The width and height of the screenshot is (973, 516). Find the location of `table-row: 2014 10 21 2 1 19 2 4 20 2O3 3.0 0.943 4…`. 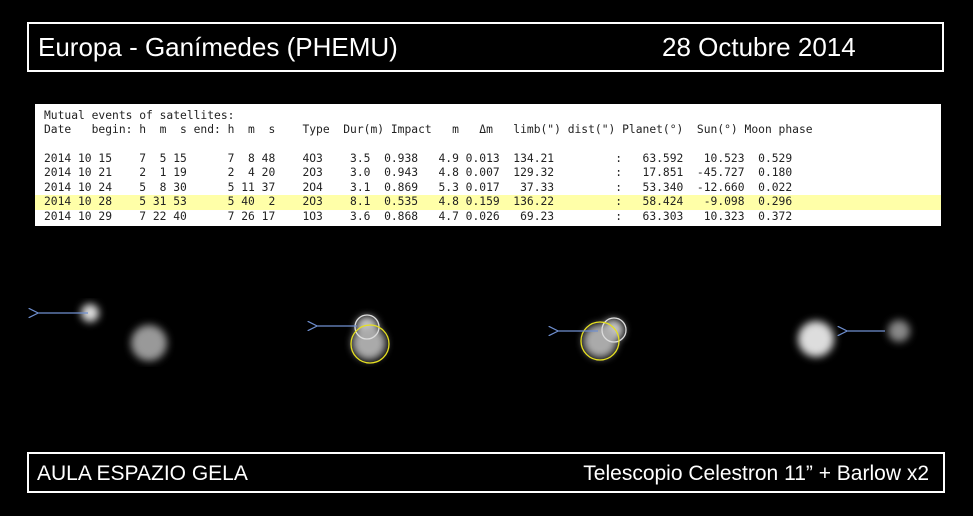

table-row: 2014 10 21 2 1 19 2 4 20 2O3 3.0 0.943 4… is located at coordinates (418, 173).